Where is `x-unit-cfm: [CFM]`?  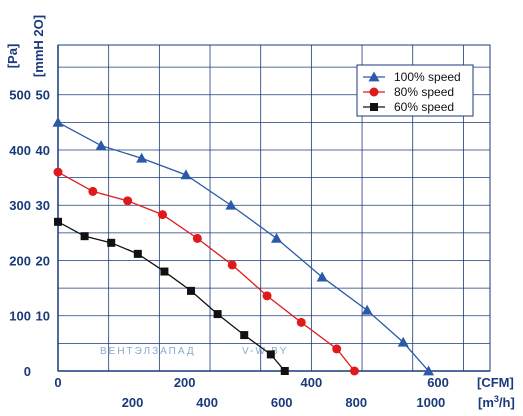 x-unit-cfm: [CFM] is located at coordinates (495, 382).